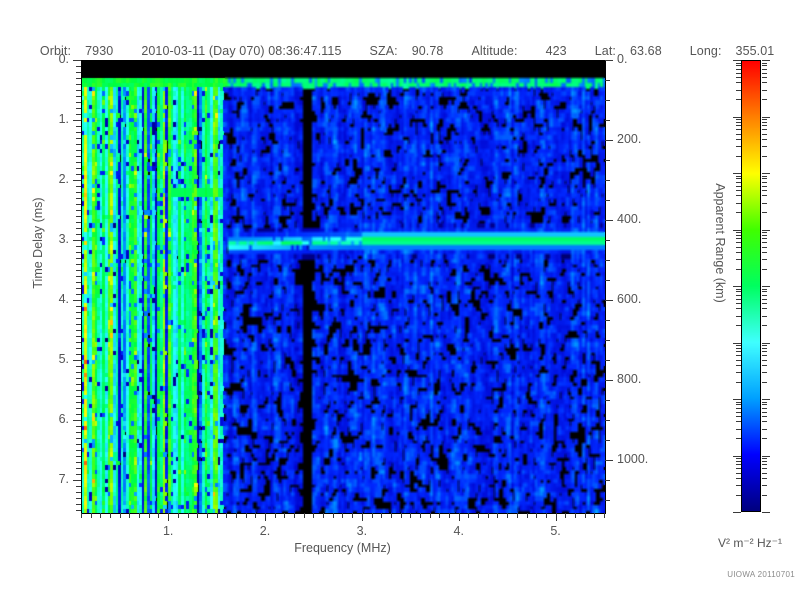 Image resolution: width=800 pixels, height=600 pixels. I want to click on header-datetime: 2010-03-11 (Day 070) 08:36:47.115, so click(241, 51).